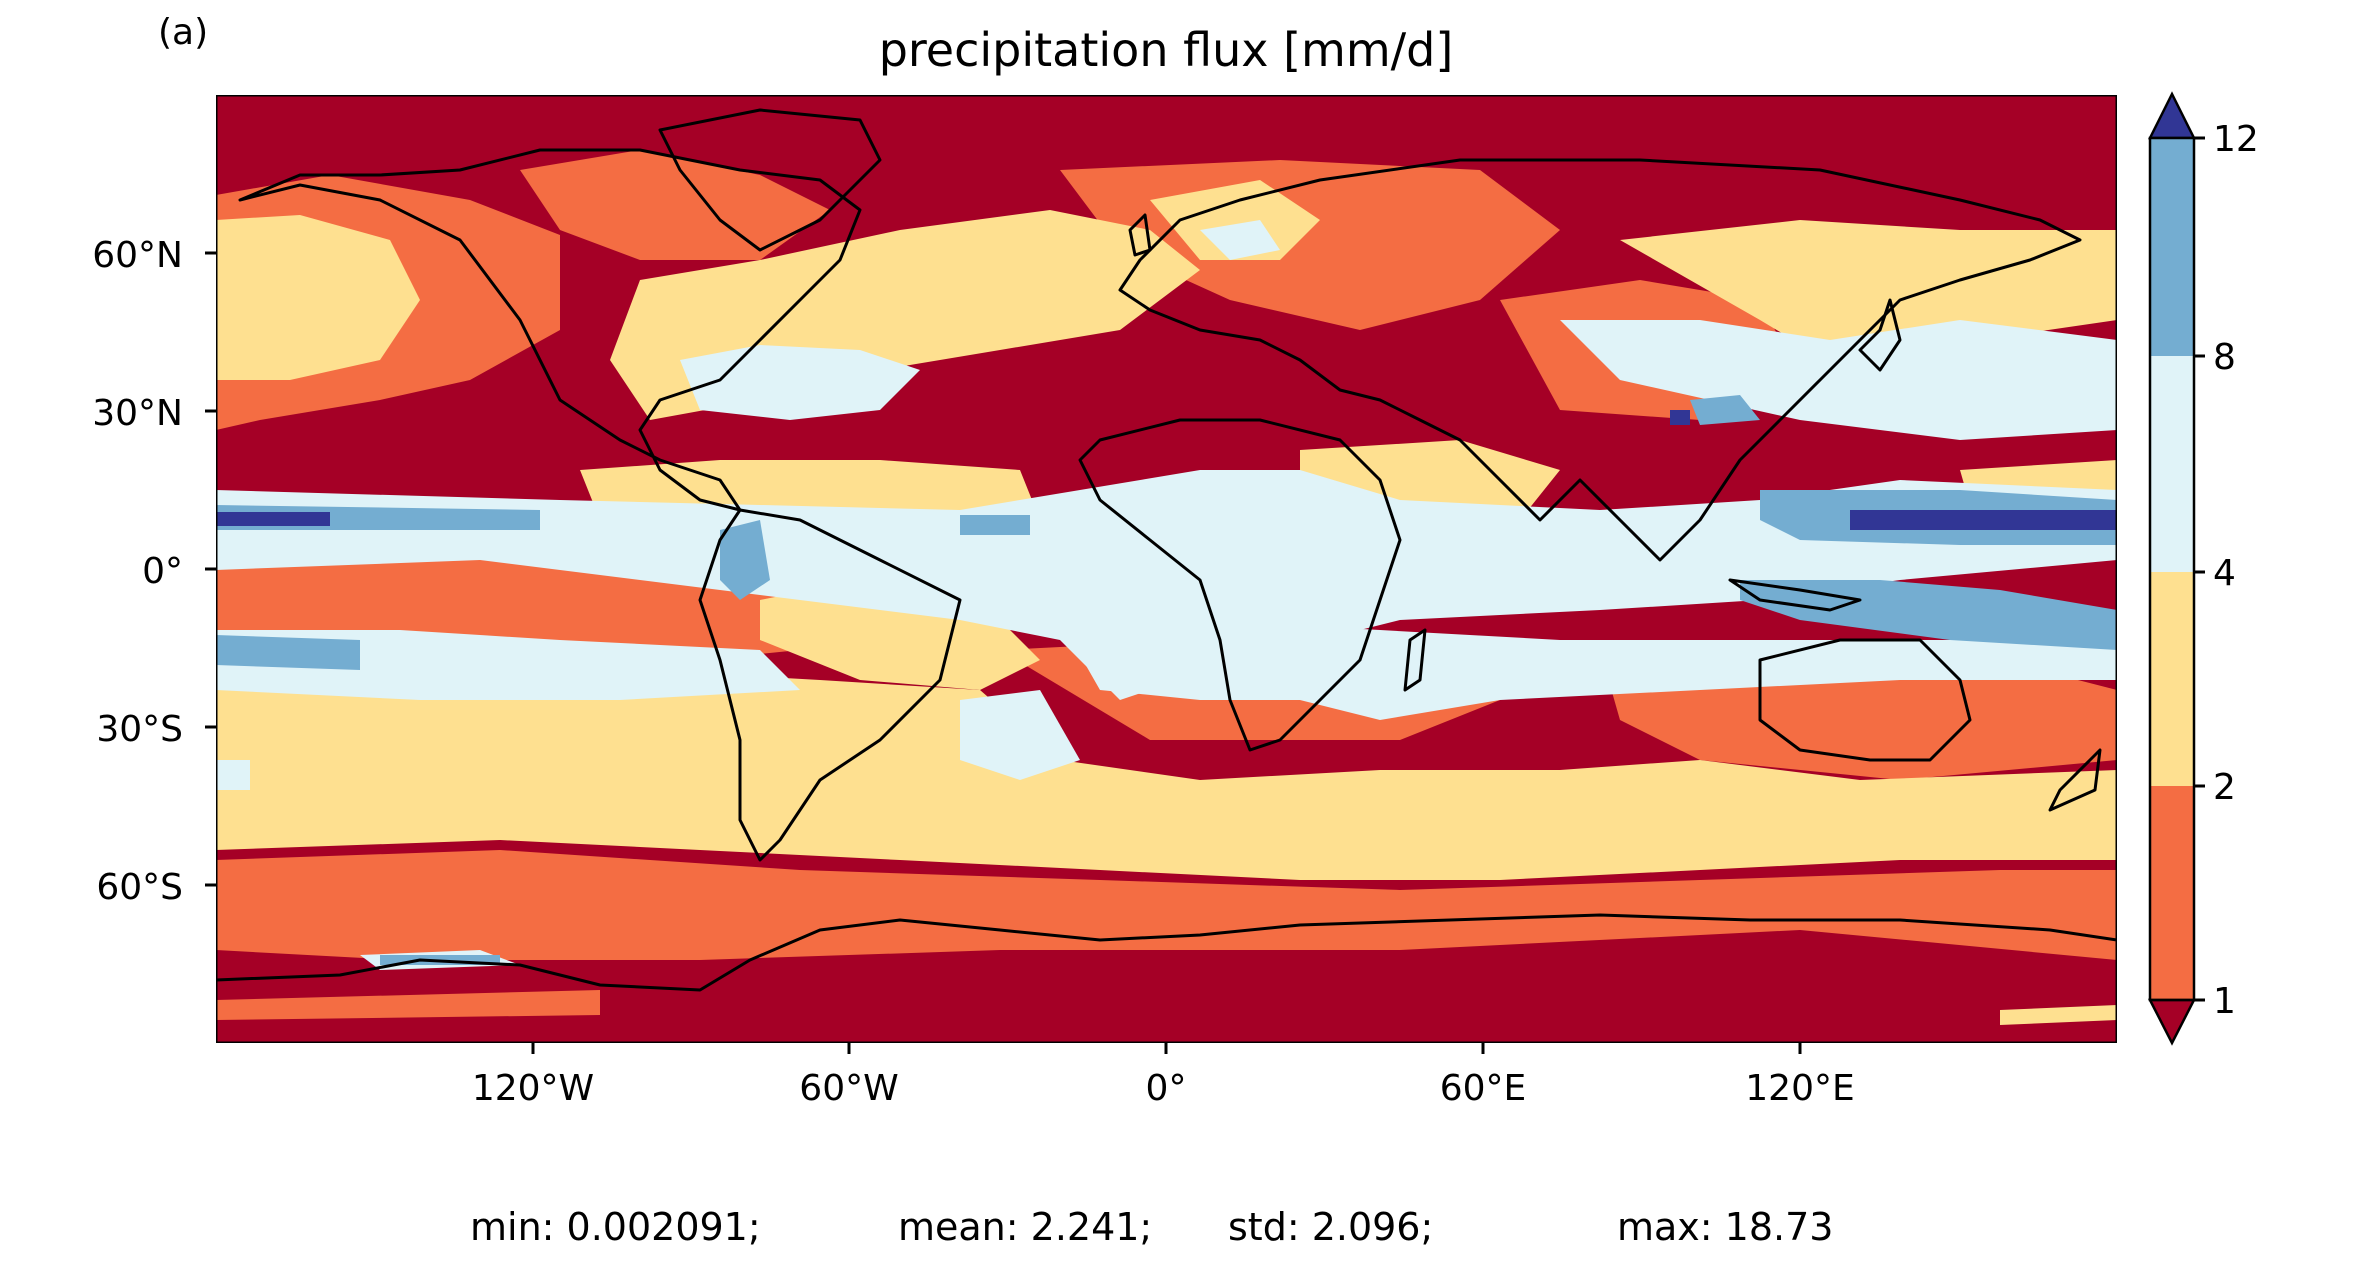 This screenshot has height=1263, width=2362. I want to click on lon-tick-0: 0°, so click(1166, 1088).